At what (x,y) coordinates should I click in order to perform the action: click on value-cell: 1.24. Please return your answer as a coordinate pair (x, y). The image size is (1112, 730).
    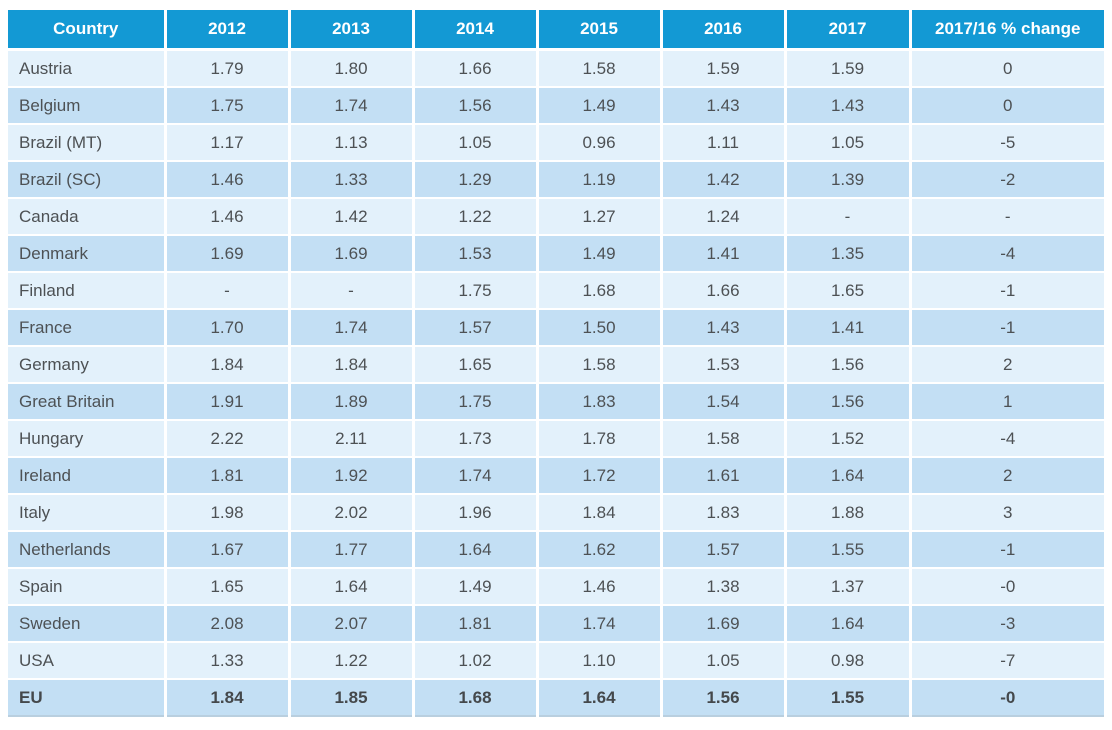
    Looking at the image, I should click on (722, 216).